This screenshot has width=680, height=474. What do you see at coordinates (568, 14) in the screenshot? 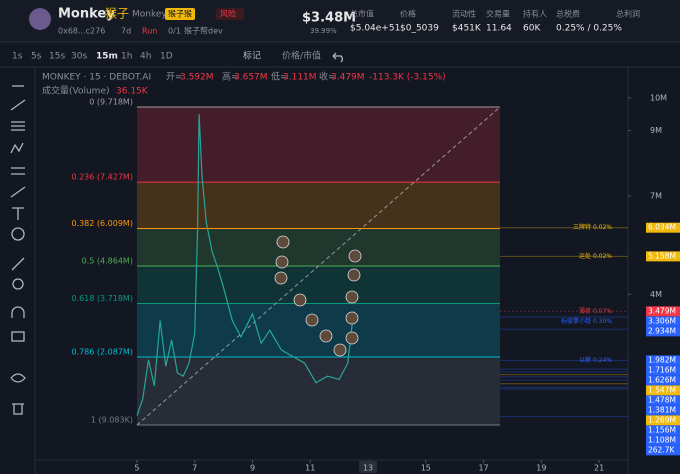
I see `stat-label: 总税费` at bounding box center [568, 14].